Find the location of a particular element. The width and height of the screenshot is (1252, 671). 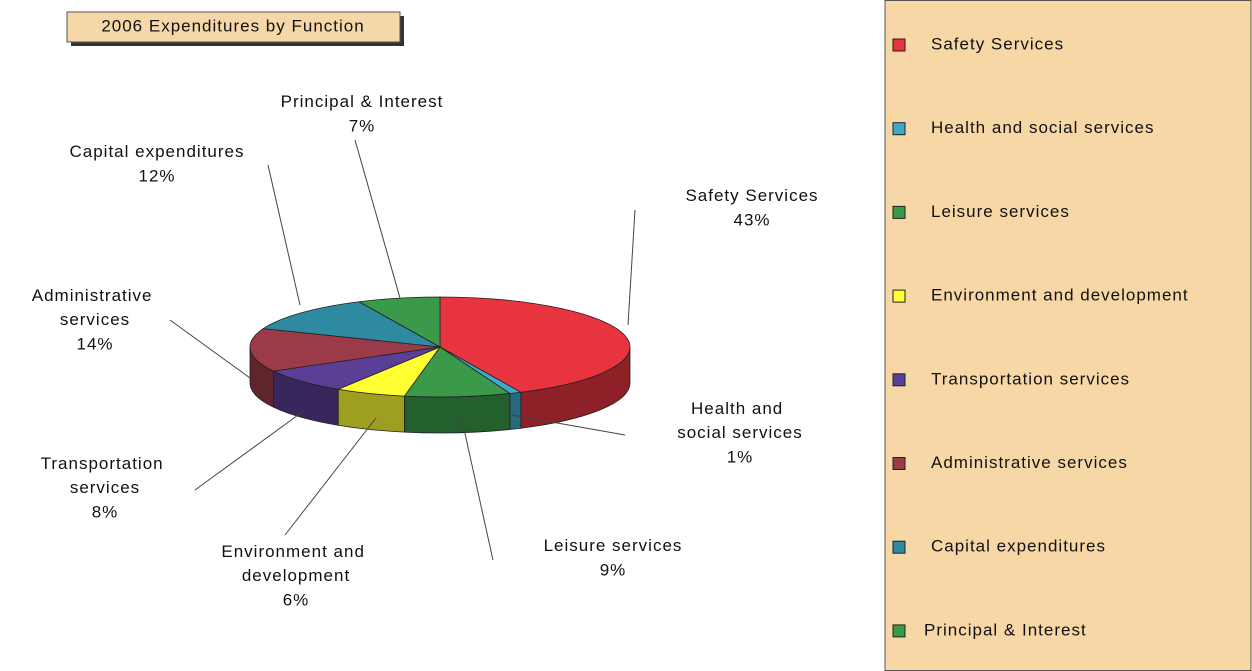

data-label: 12% is located at coordinates (156, 175).